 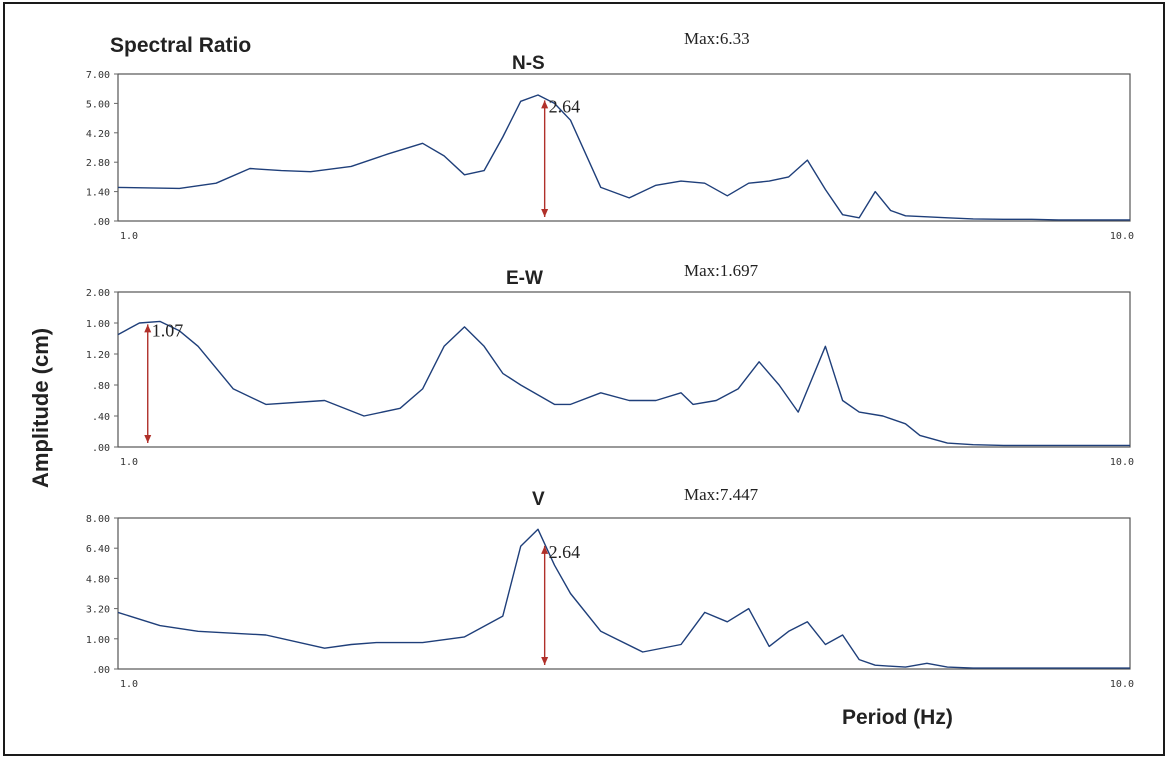 I want to click on y-tick-label-n-s: 5.00, so click(x=98, y=104).